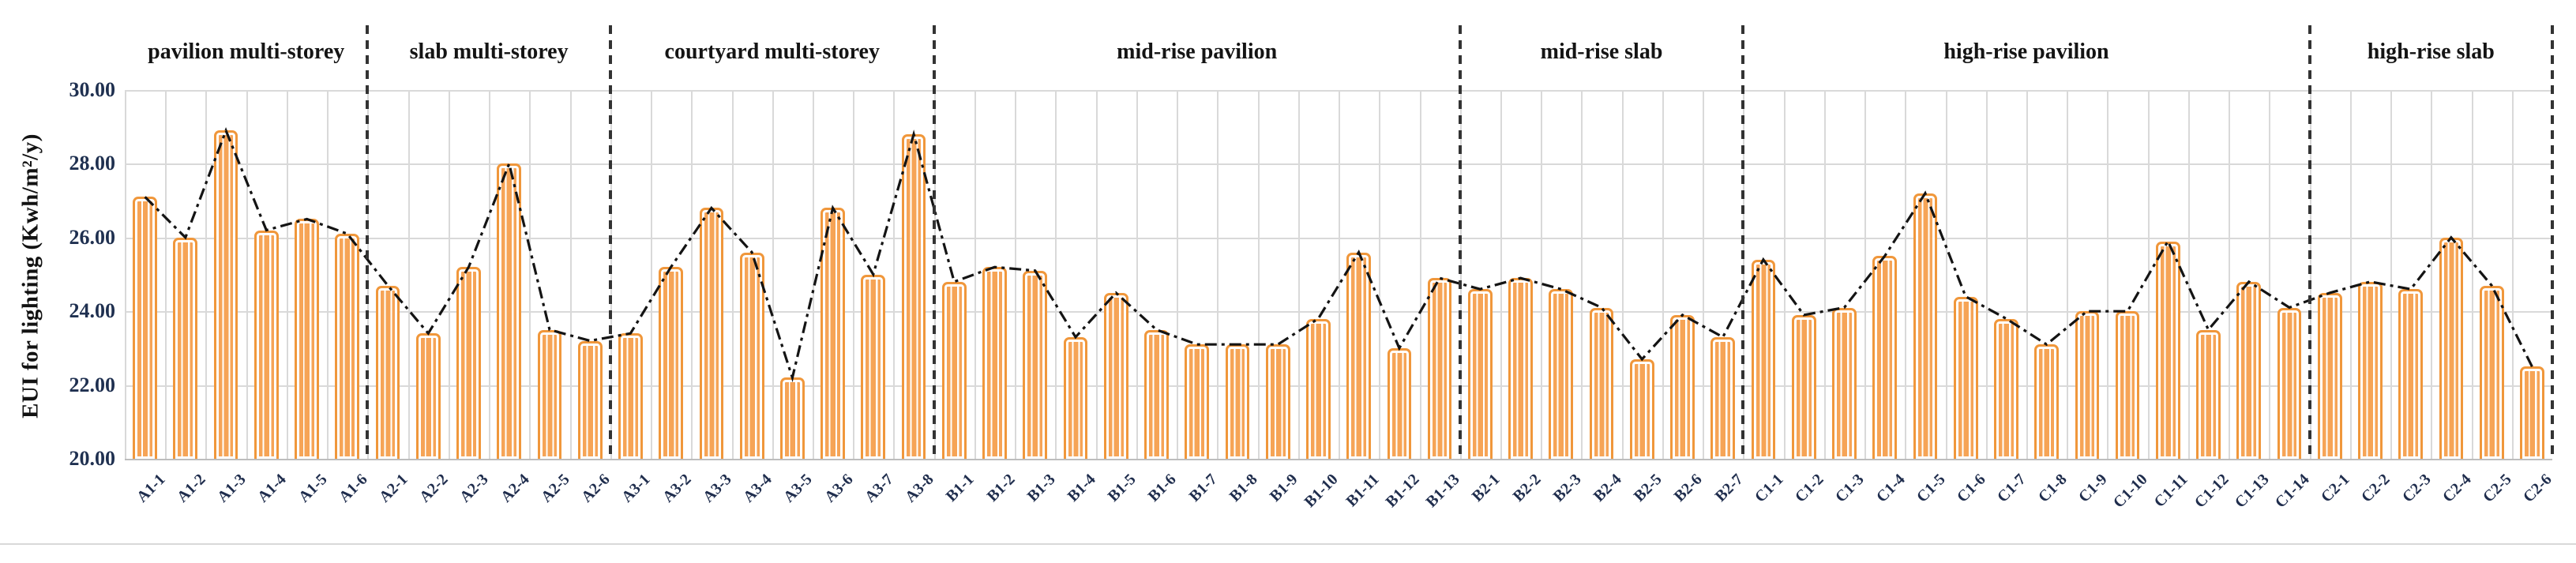 This screenshot has height=563, width=2576. Describe the element at coordinates (1890, 488) in the screenshot. I see `x-tick-label: C1-4` at that location.